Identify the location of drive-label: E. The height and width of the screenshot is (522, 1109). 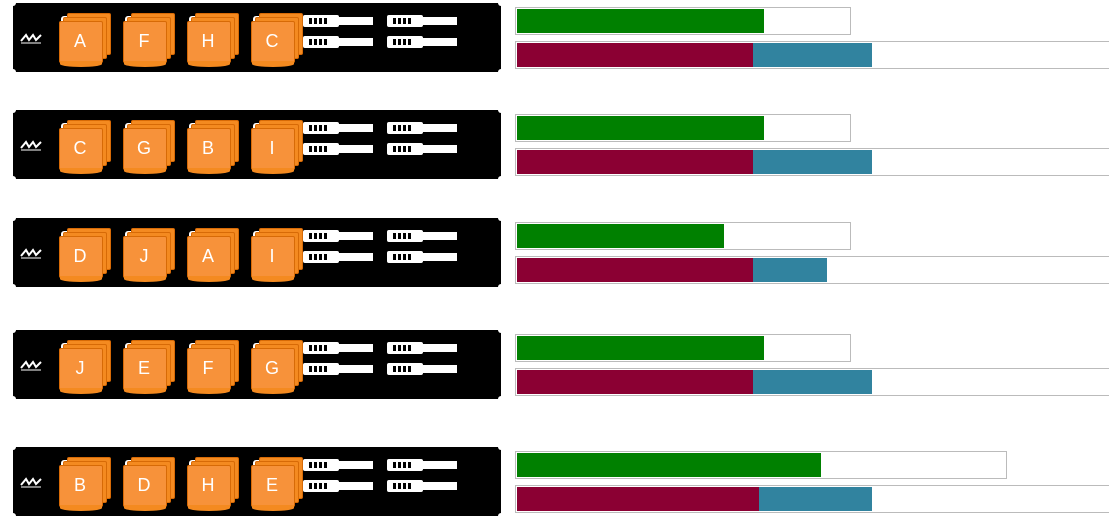
(143, 367).